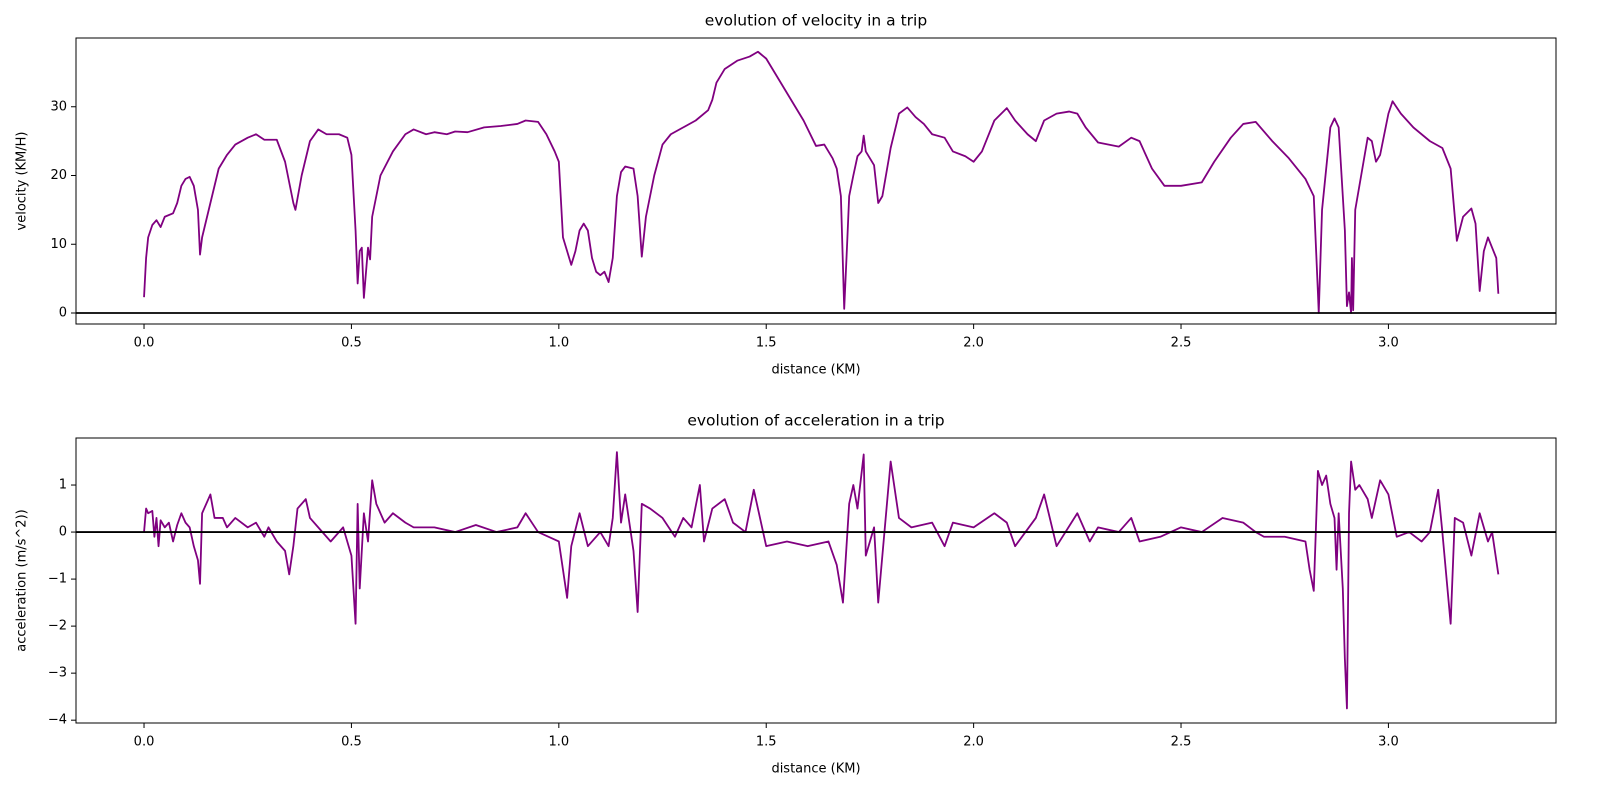 The height and width of the screenshot is (809, 1601). What do you see at coordinates (816, 21) in the screenshot?
I see `chart-title: evolution of velocity in a trip` at bounding box center [816, 21].